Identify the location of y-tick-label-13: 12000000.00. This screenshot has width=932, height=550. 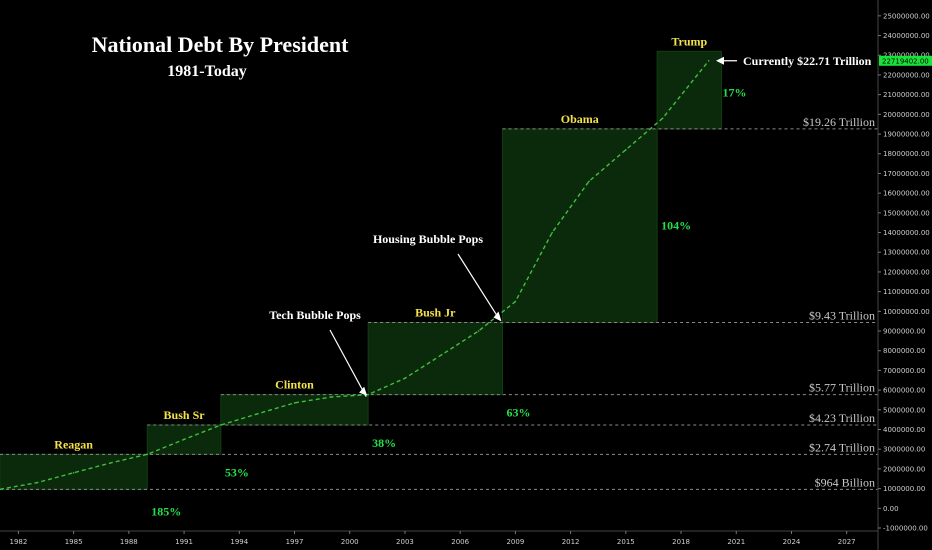
(906, 272).